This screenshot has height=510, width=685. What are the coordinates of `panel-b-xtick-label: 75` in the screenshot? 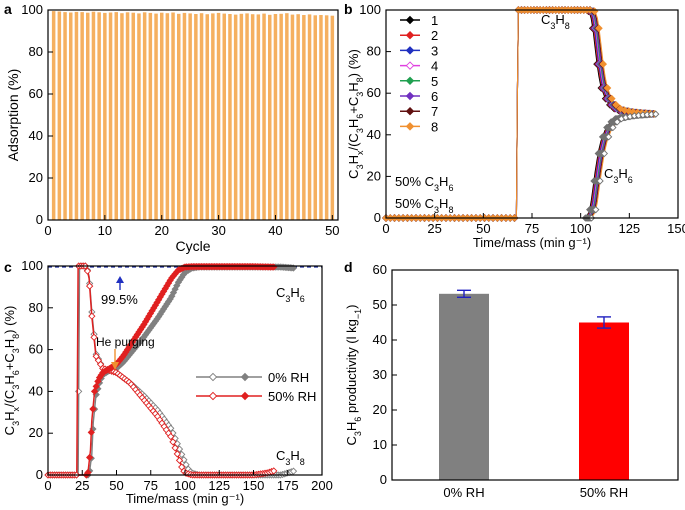 It's located at (532, 228).